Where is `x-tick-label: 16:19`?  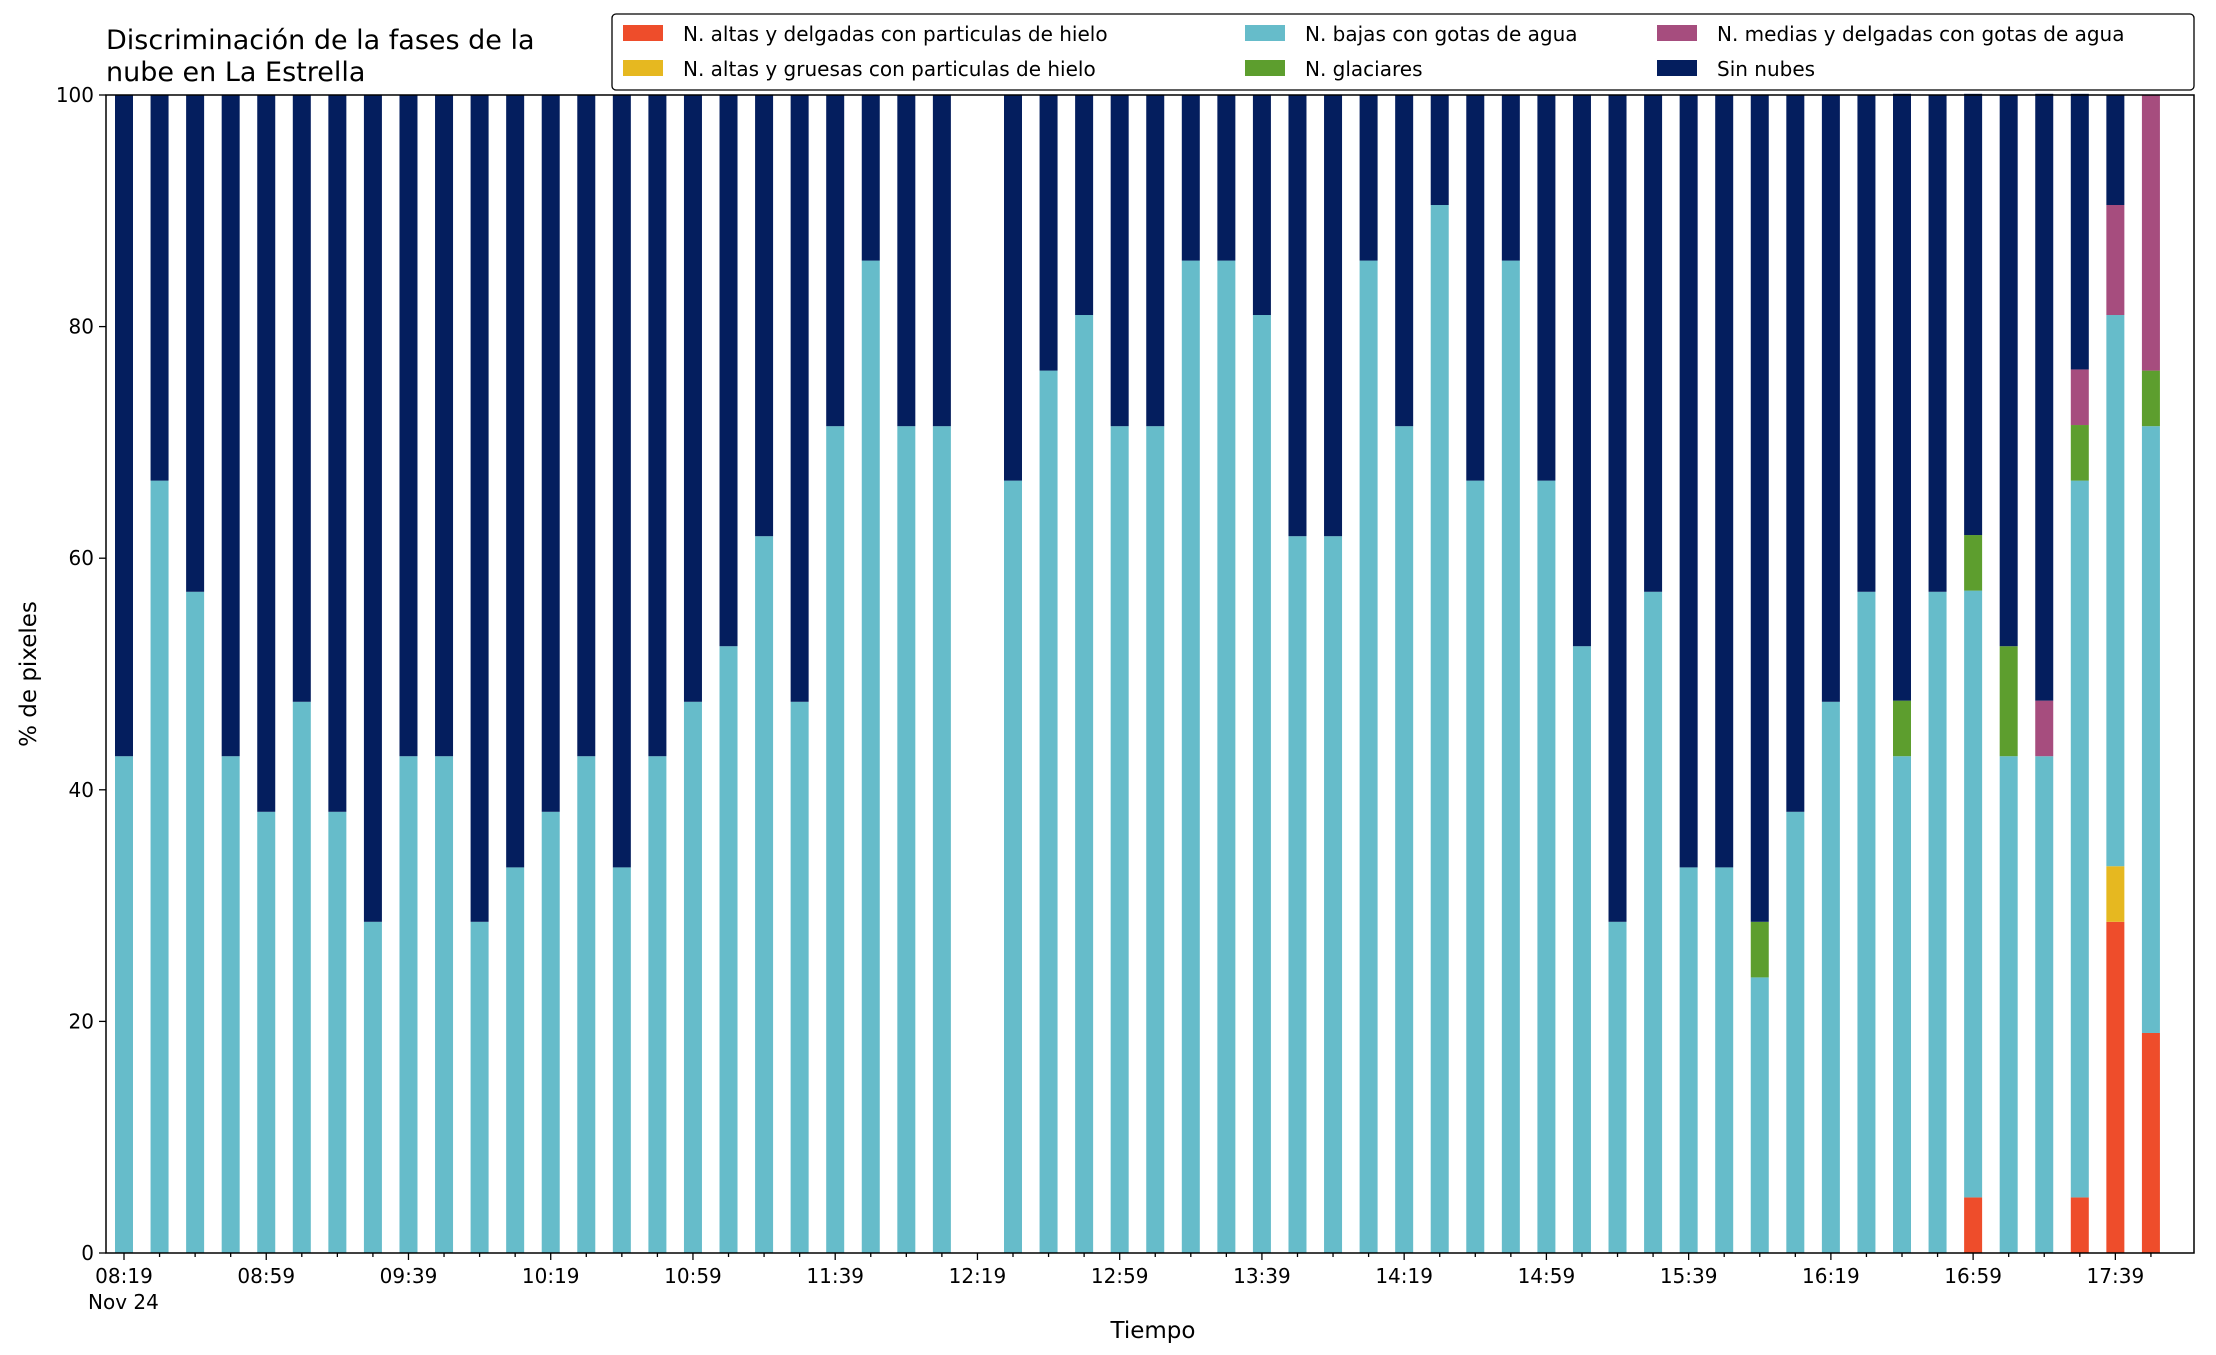 x-tick-label: 16:19 is located at coordinates (1831, 1276).